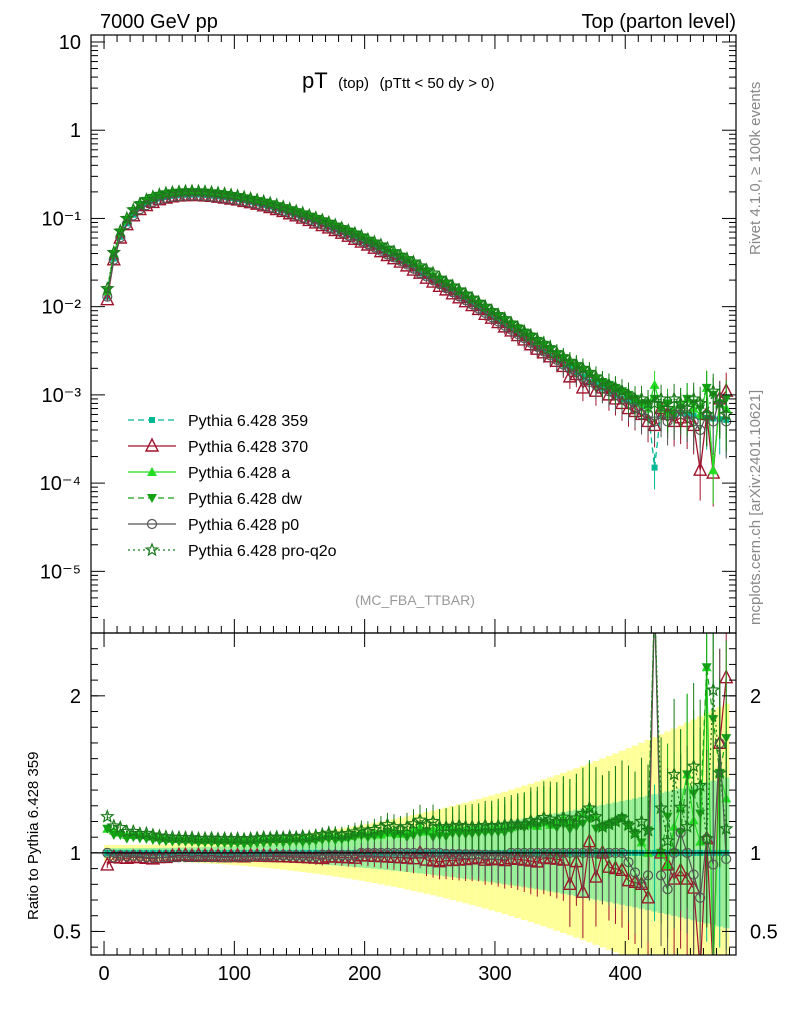  Describe the element at coordinates (755, 697) in the screenshot. I see `ratio-tick-label-right: 2` at that location.